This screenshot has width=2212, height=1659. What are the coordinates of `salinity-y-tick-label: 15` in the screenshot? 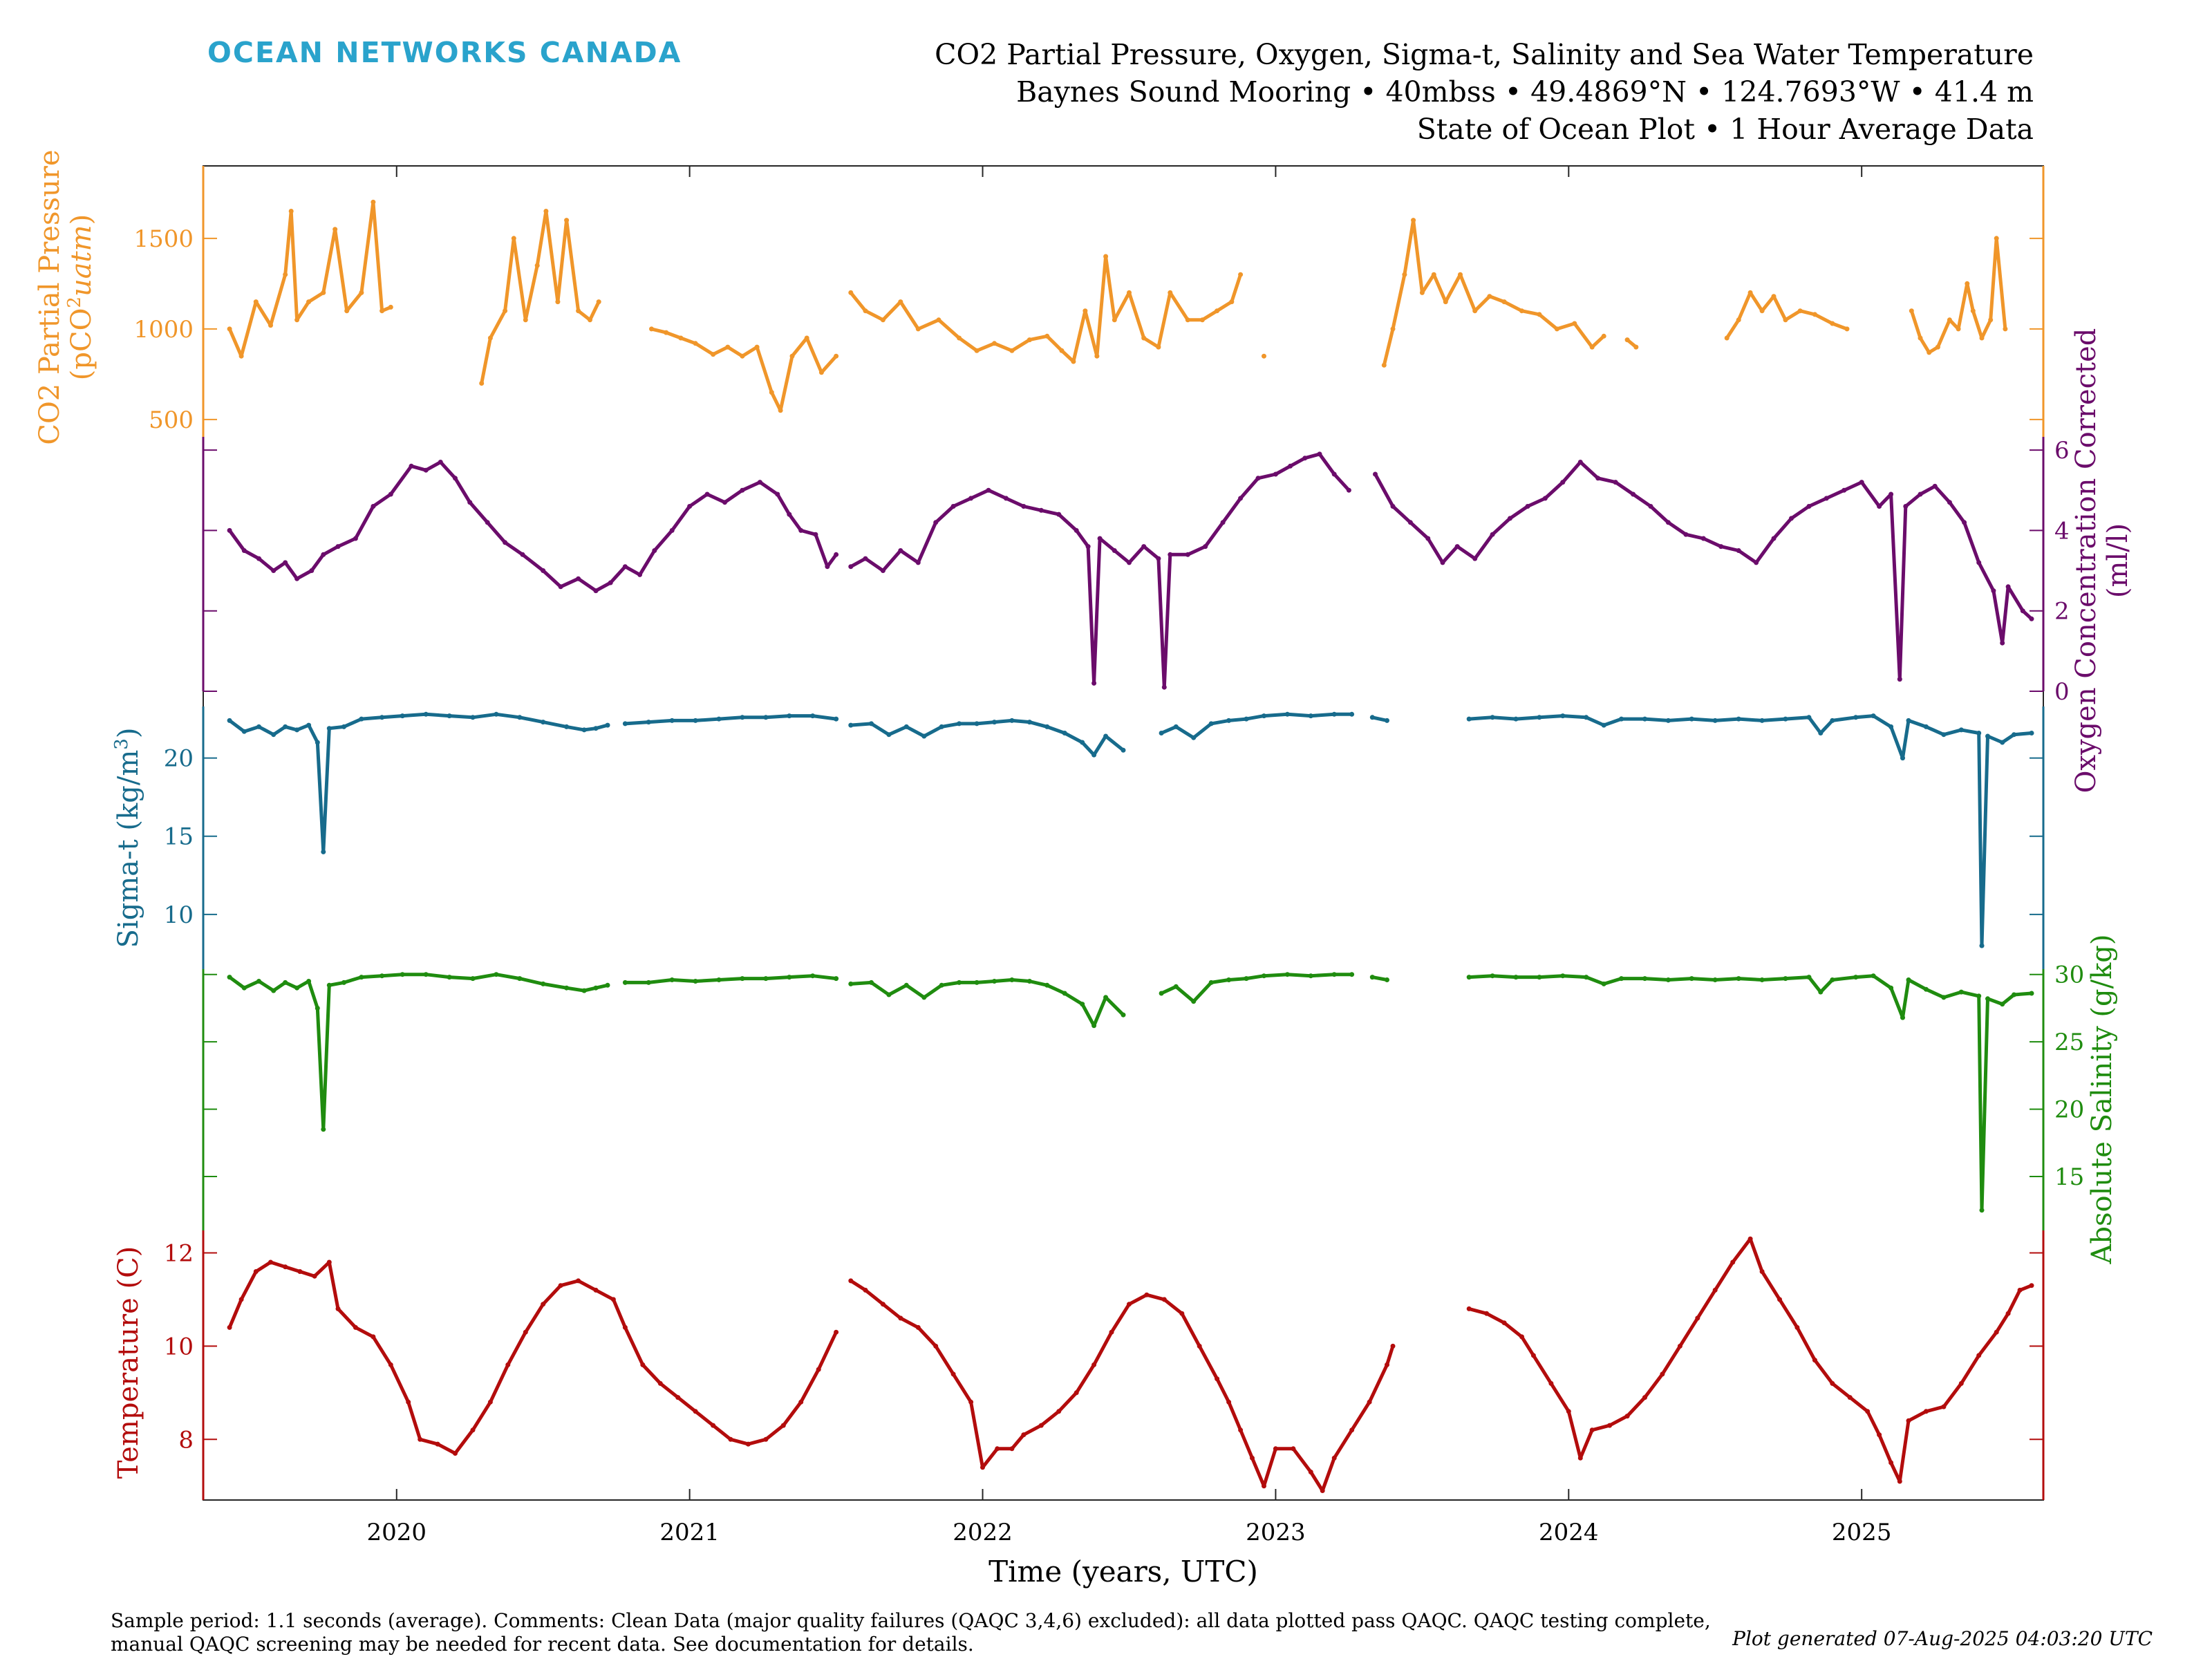 It's located at (2069, 1177).